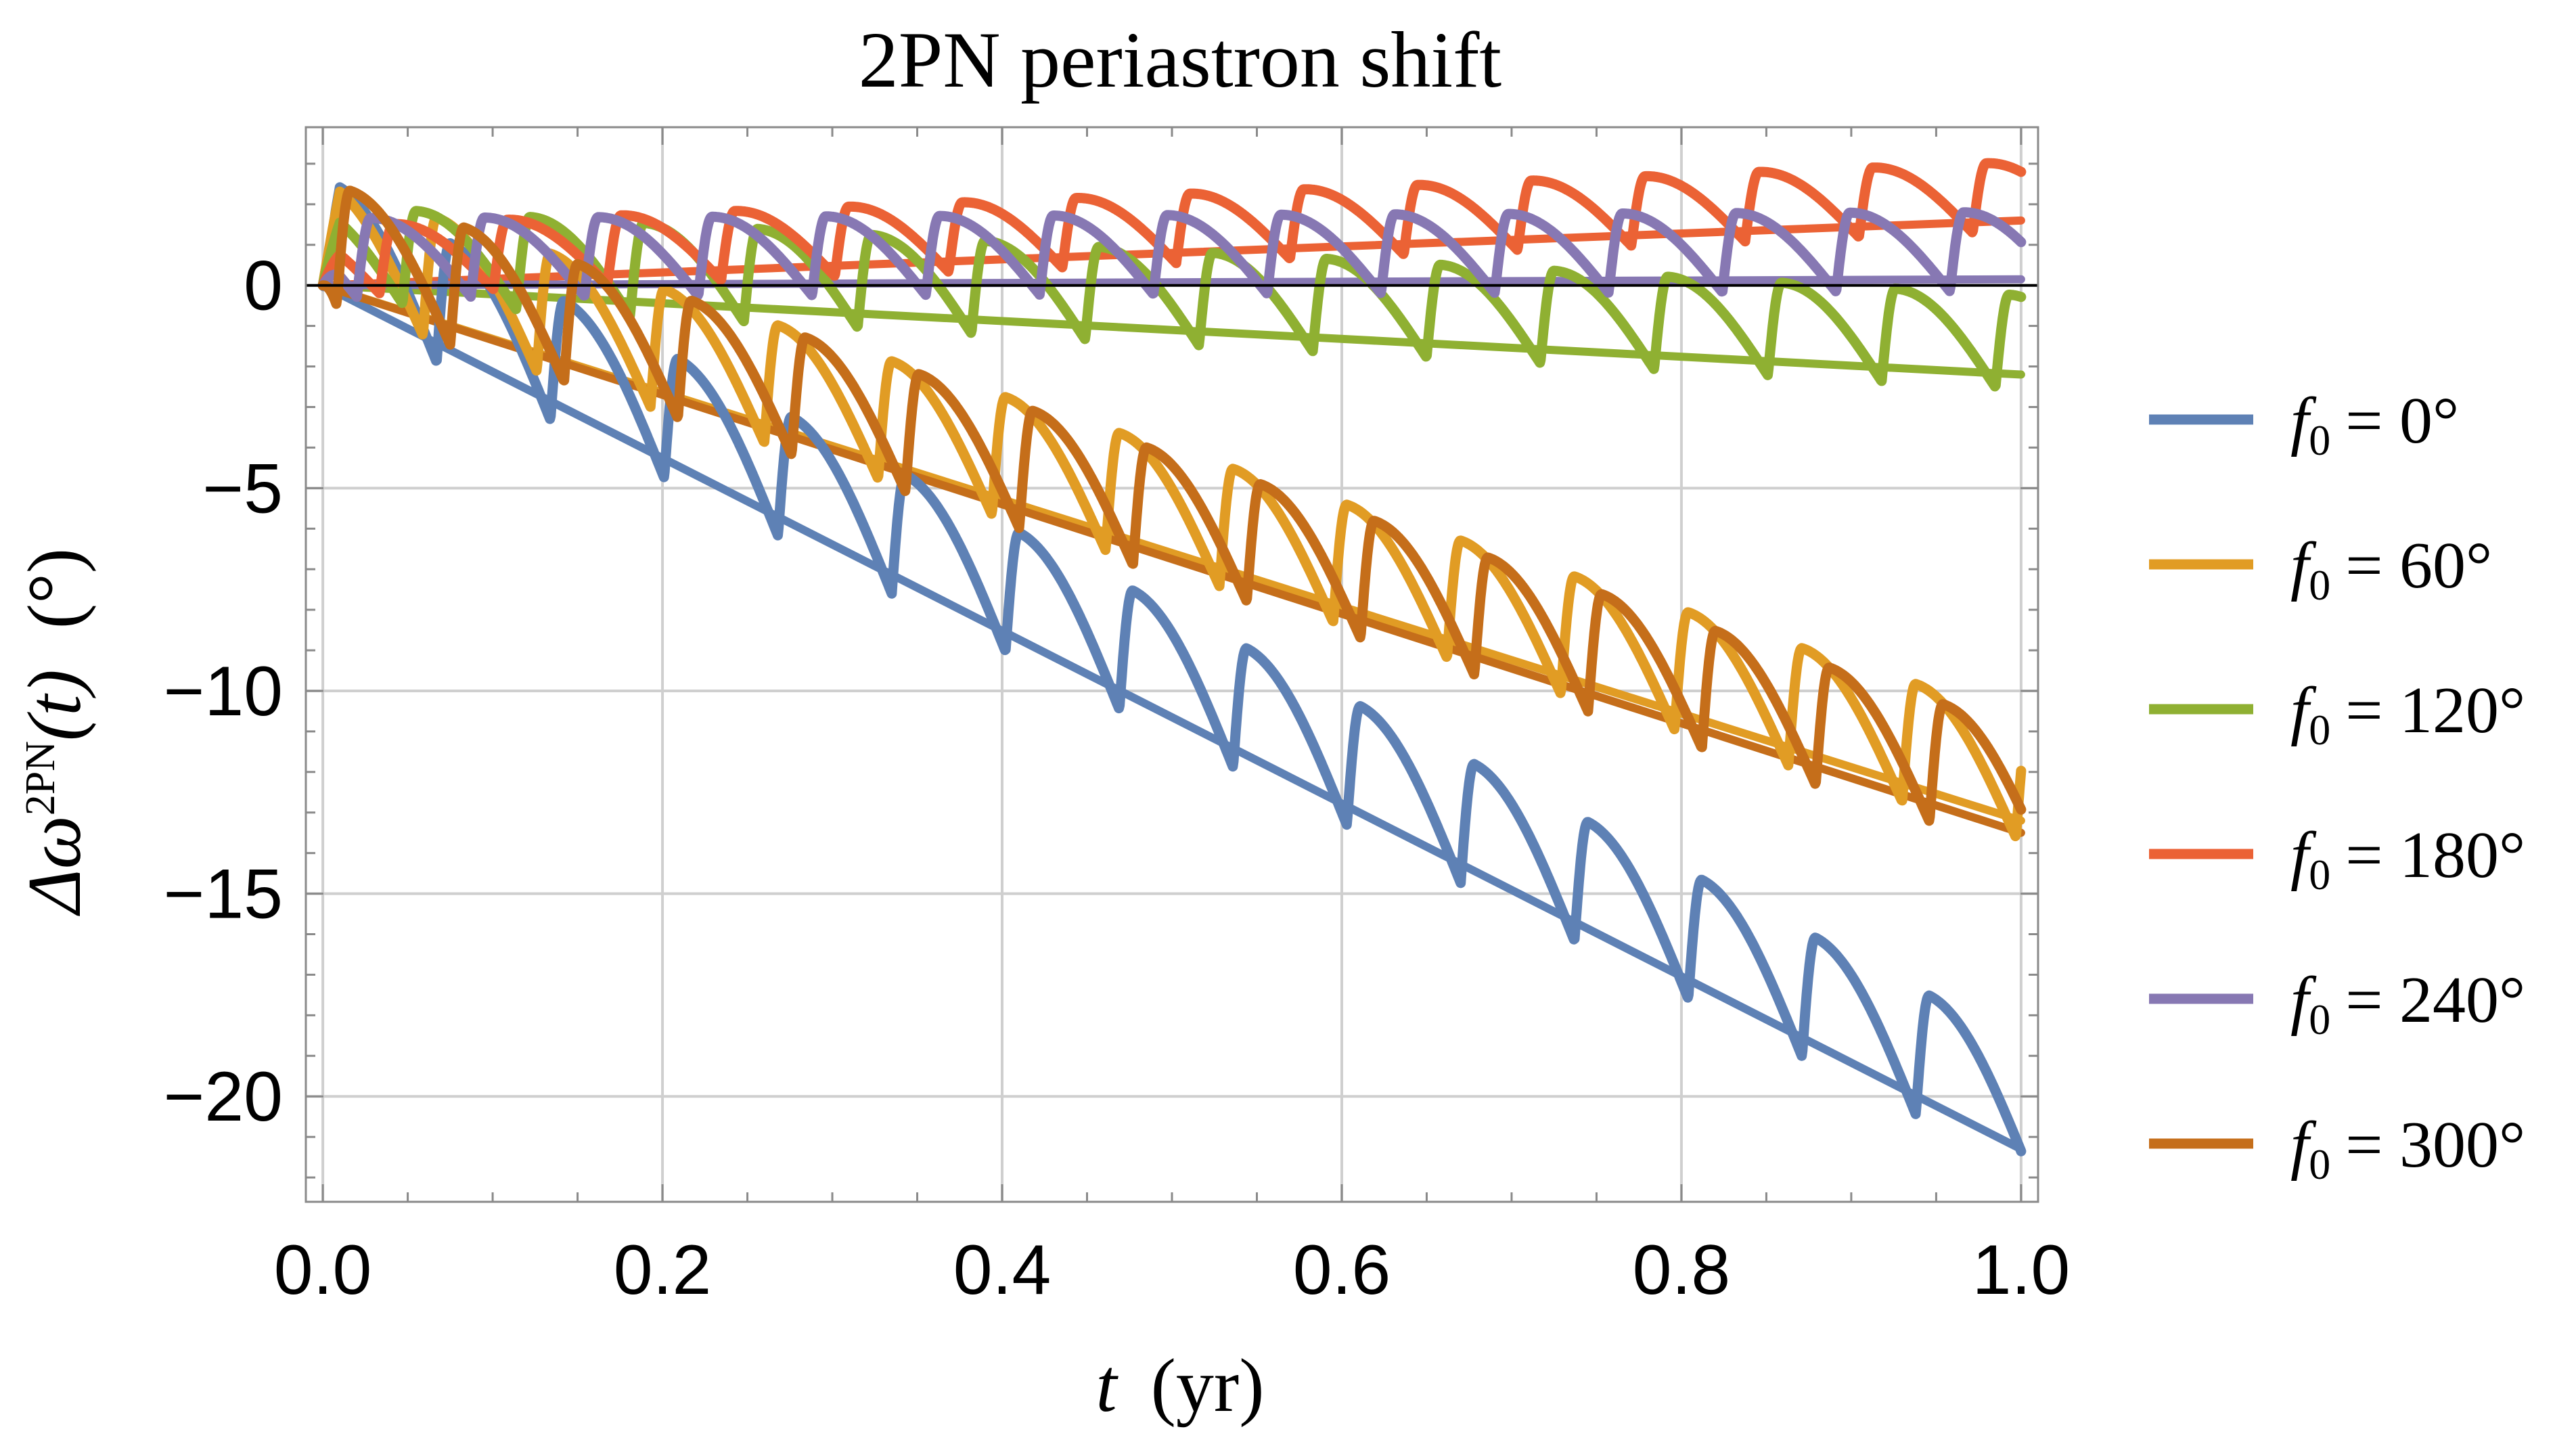 This screenshot has height=1440, width=2576. I want to click on chart-title: 2PN periastron shift, so click(1180, 60).